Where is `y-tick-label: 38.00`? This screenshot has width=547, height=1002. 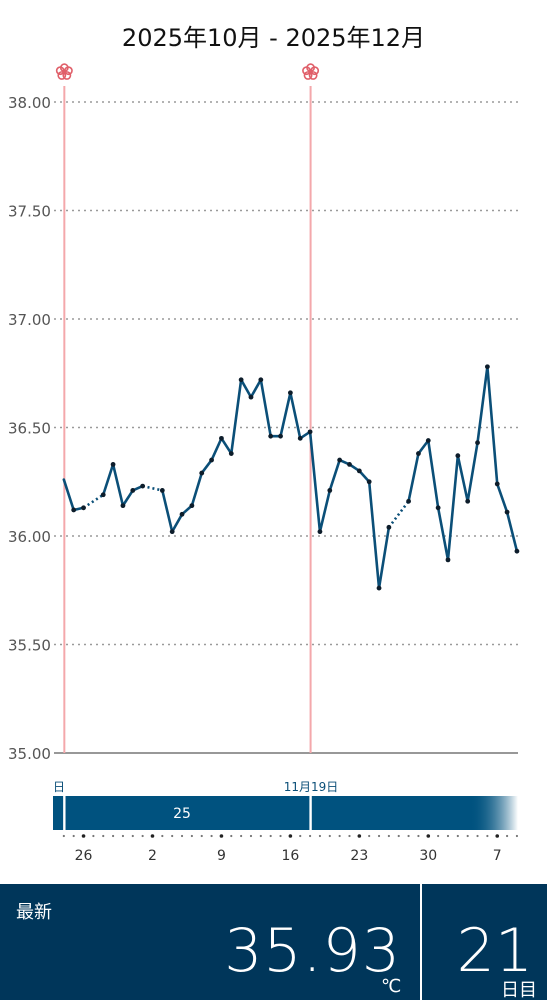
y-tick-label: 38.00 is located at coordinates (29, 103).